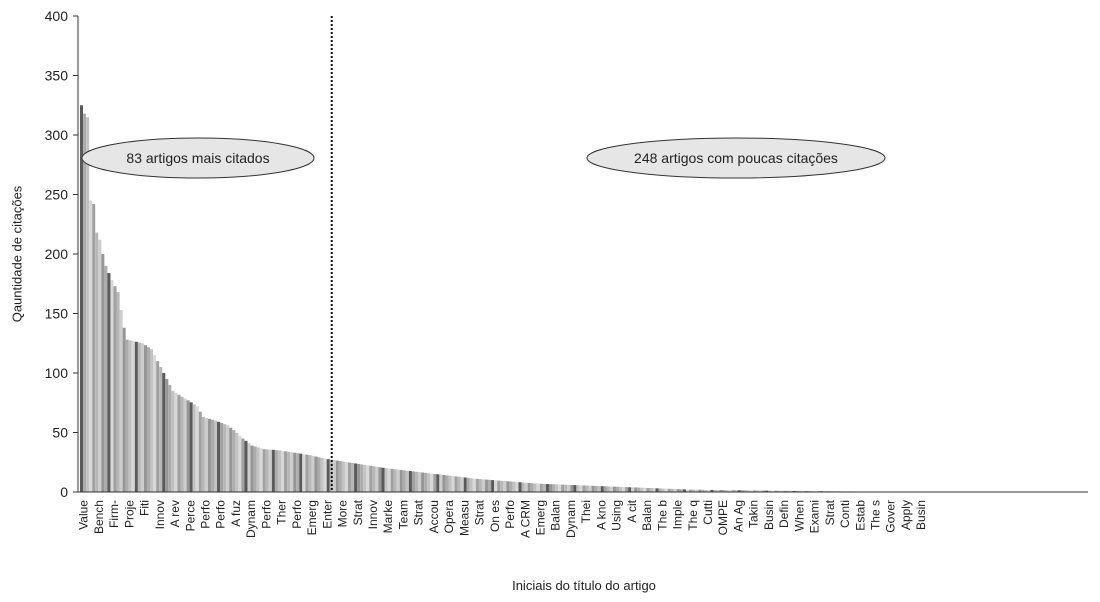  Describe the element at coordinates (64, 492) in the screenshot. I see `y-tick-label: 0` at that location.